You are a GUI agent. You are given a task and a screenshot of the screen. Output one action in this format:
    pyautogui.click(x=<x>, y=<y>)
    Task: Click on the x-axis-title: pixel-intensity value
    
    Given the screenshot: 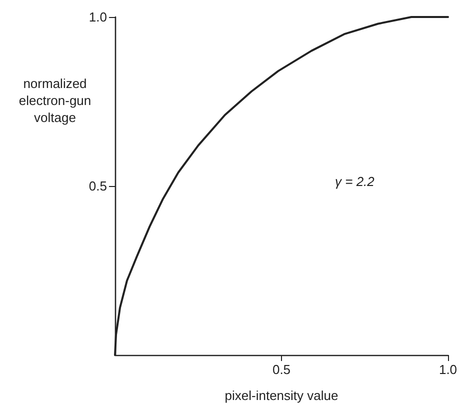 What is the action you would take?
    pyautogui.click(x=281, y=395)
    